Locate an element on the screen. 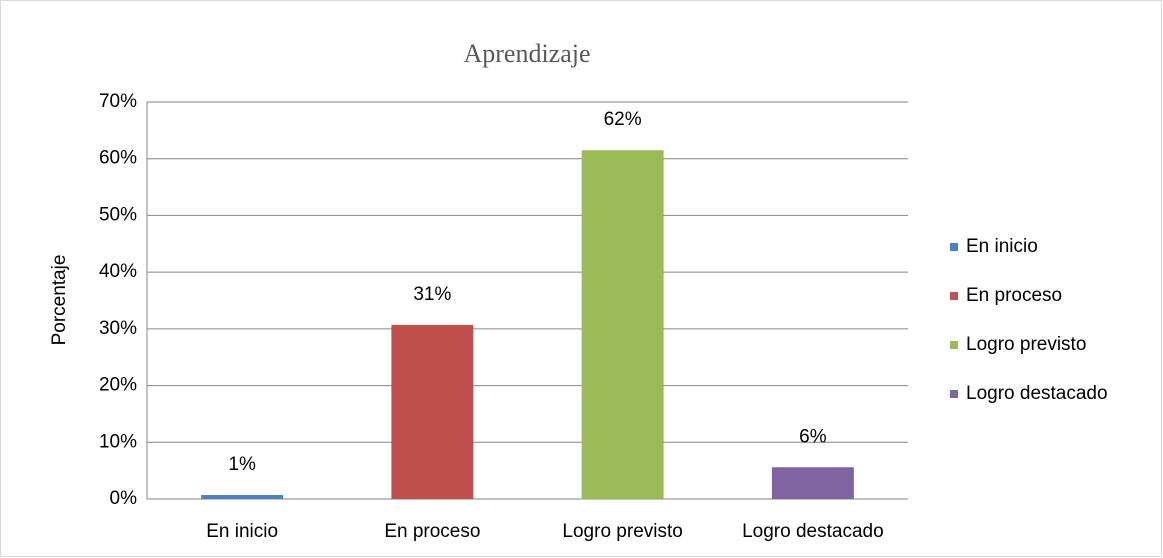  value-label: 31% is located at coordinates (432, 294).